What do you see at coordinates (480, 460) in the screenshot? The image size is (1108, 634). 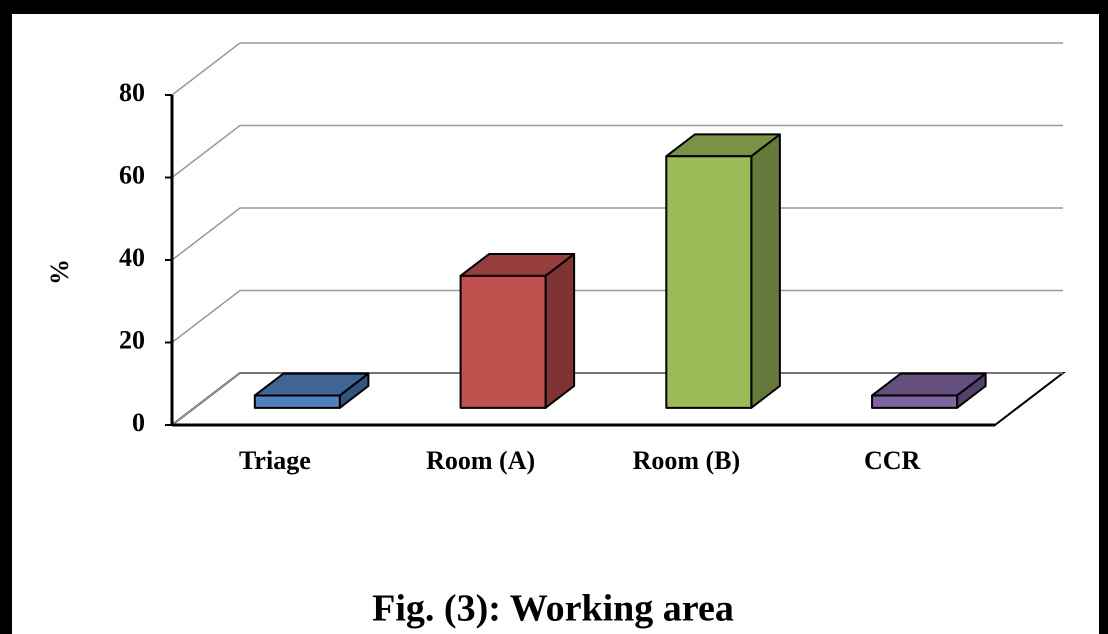 I see `x-tick-label: Room (A)` at bounding box center [480, 460].